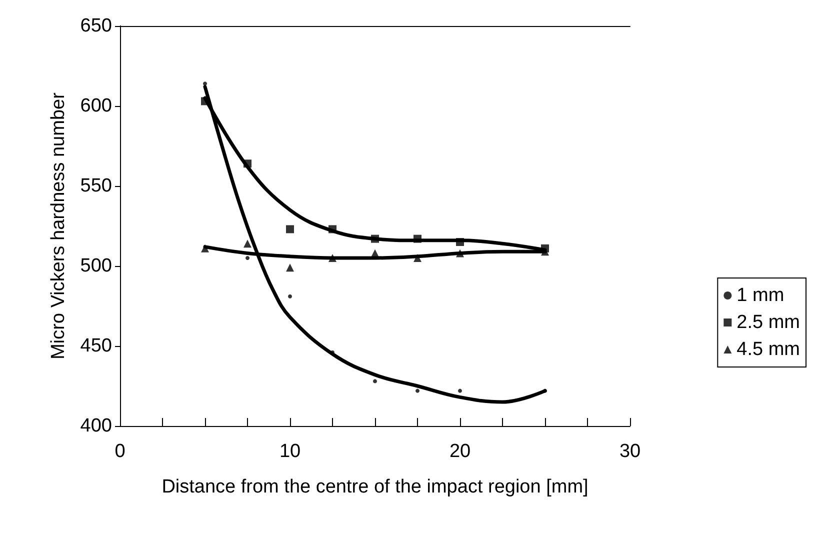  I want to click on y-tick-label: 650, so click(96, 26).